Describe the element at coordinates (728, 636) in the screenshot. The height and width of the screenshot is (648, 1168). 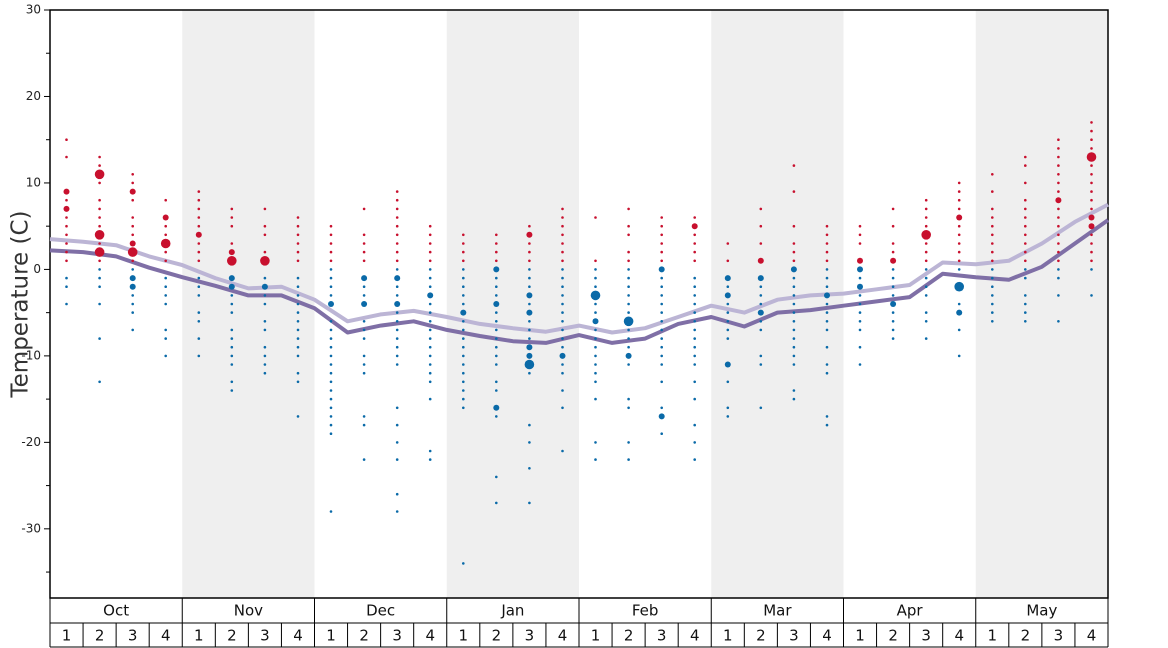
I see `week-label: 1` at that location.